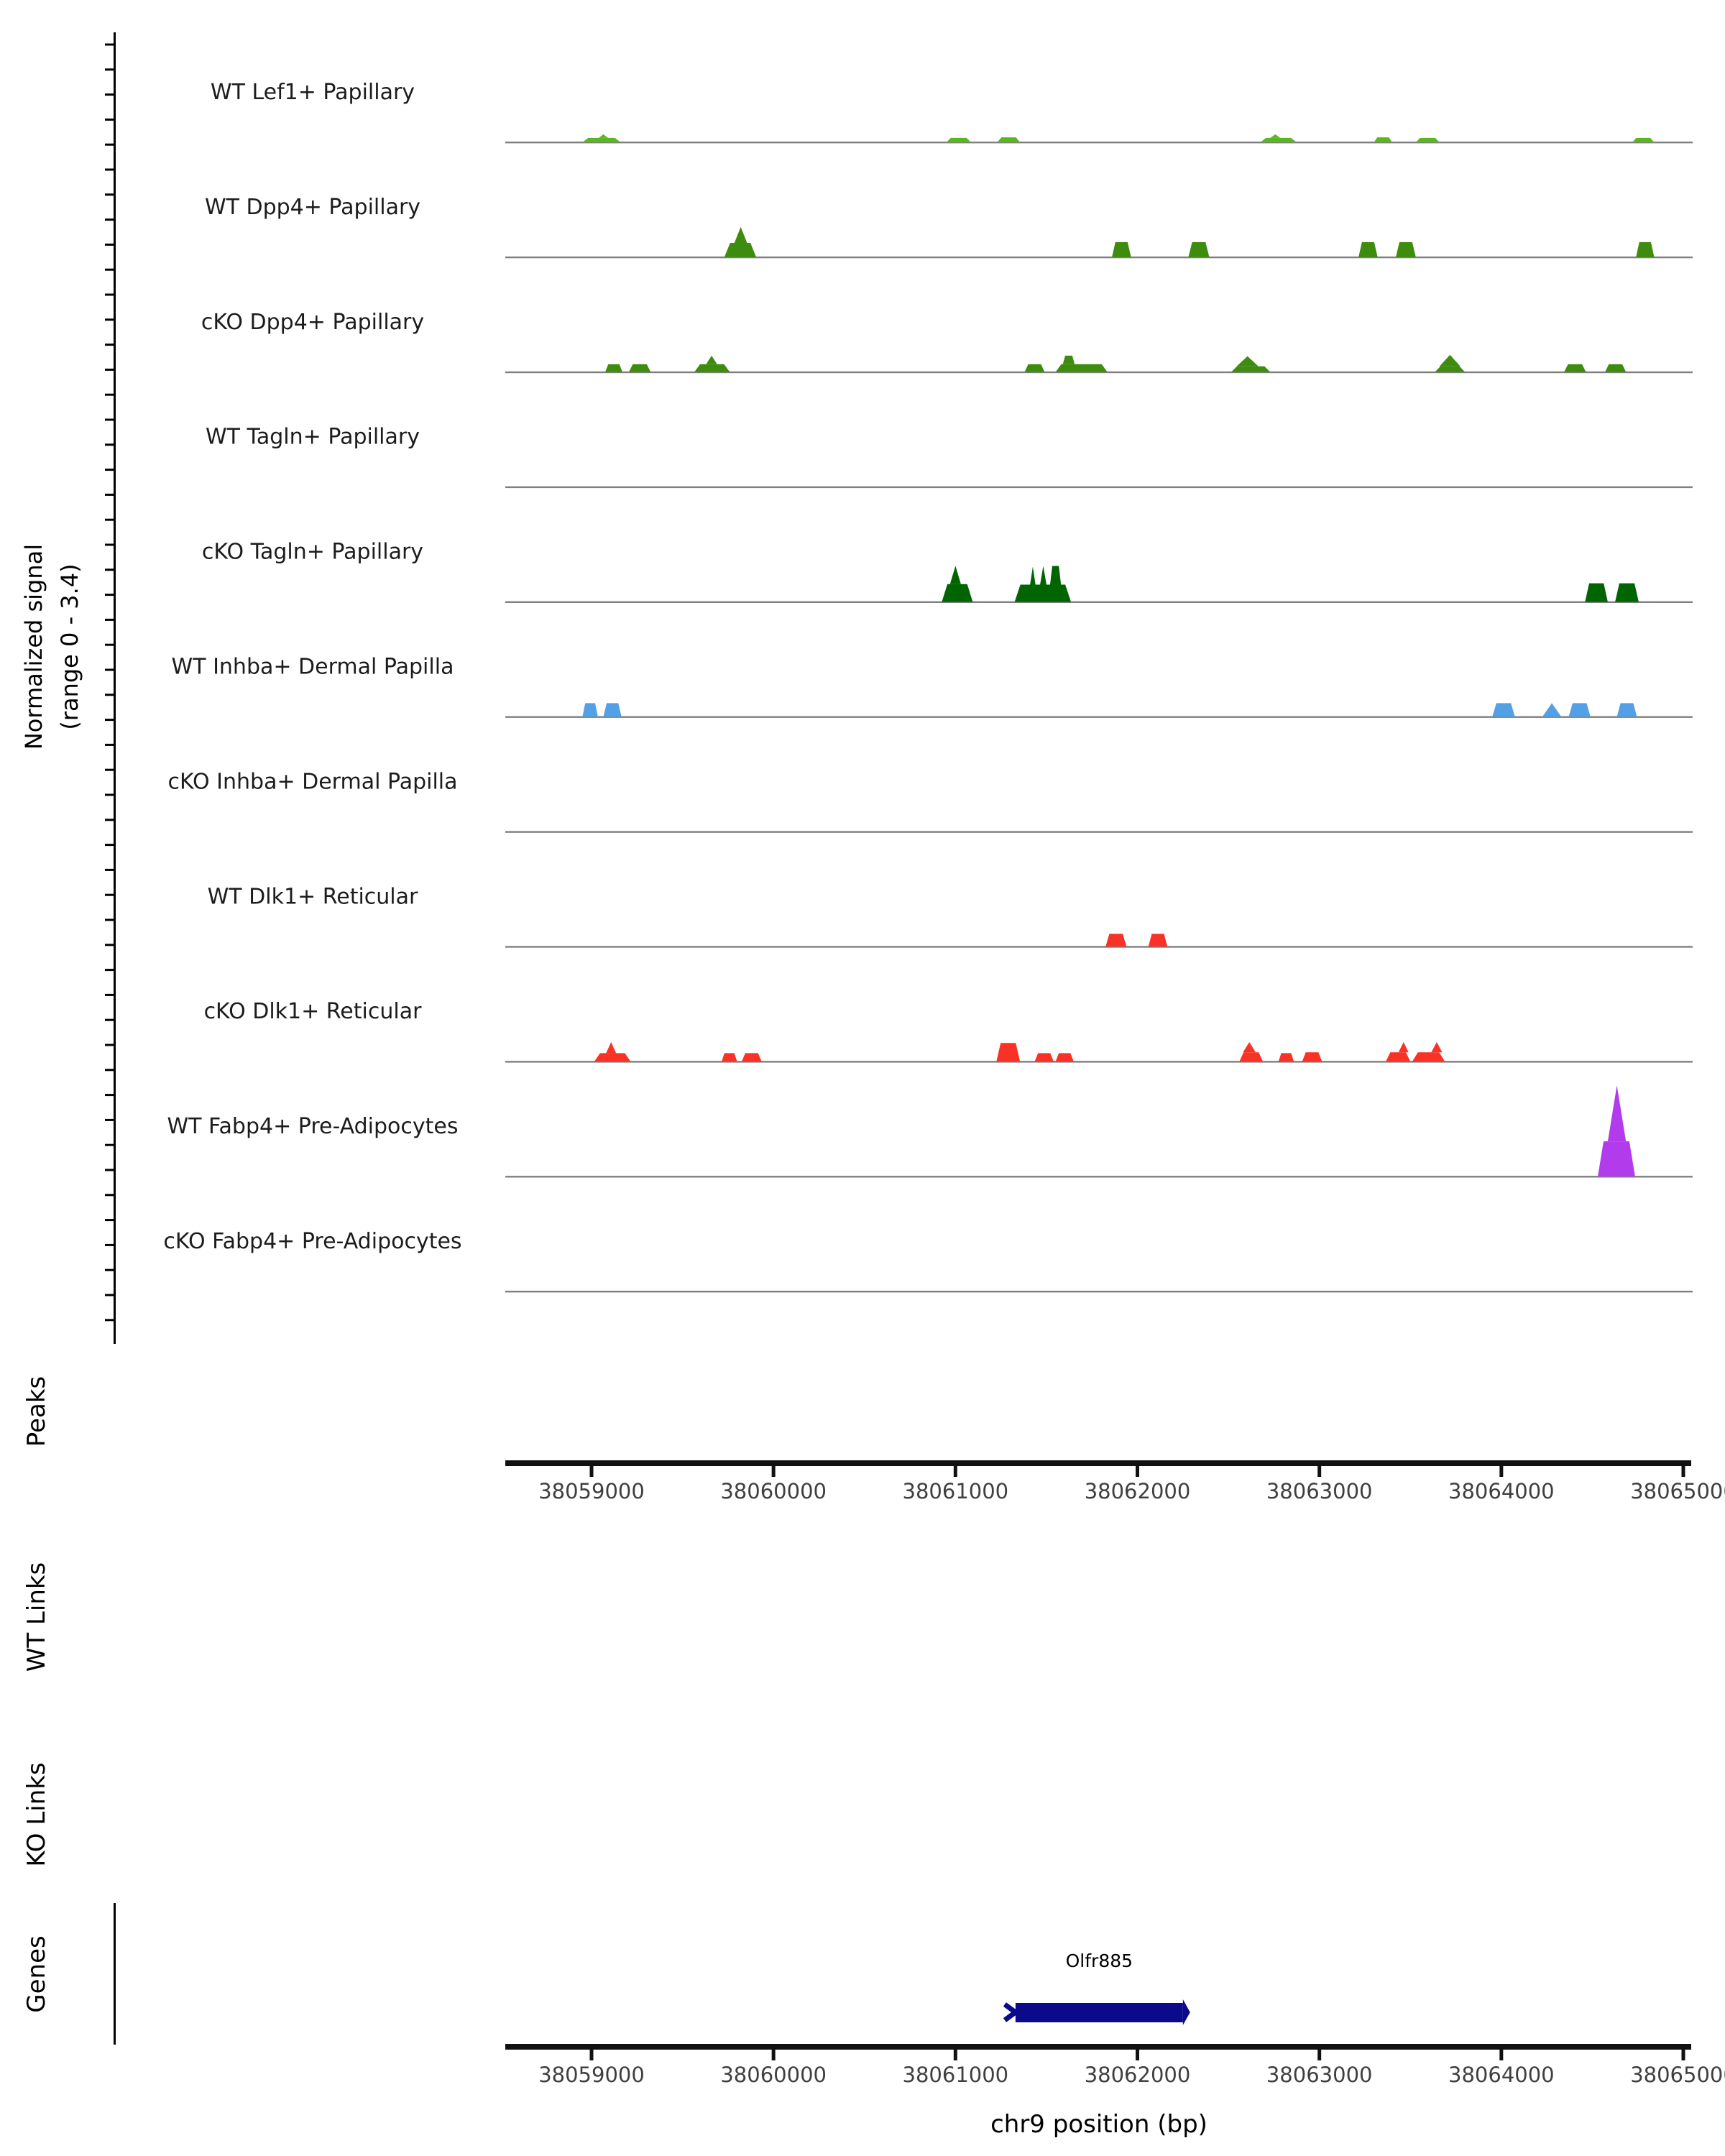 This screenshot has width=1725, height=2156. I want to click on signal-track: cKO Dpp4+ Papillary, so click(947, 342).